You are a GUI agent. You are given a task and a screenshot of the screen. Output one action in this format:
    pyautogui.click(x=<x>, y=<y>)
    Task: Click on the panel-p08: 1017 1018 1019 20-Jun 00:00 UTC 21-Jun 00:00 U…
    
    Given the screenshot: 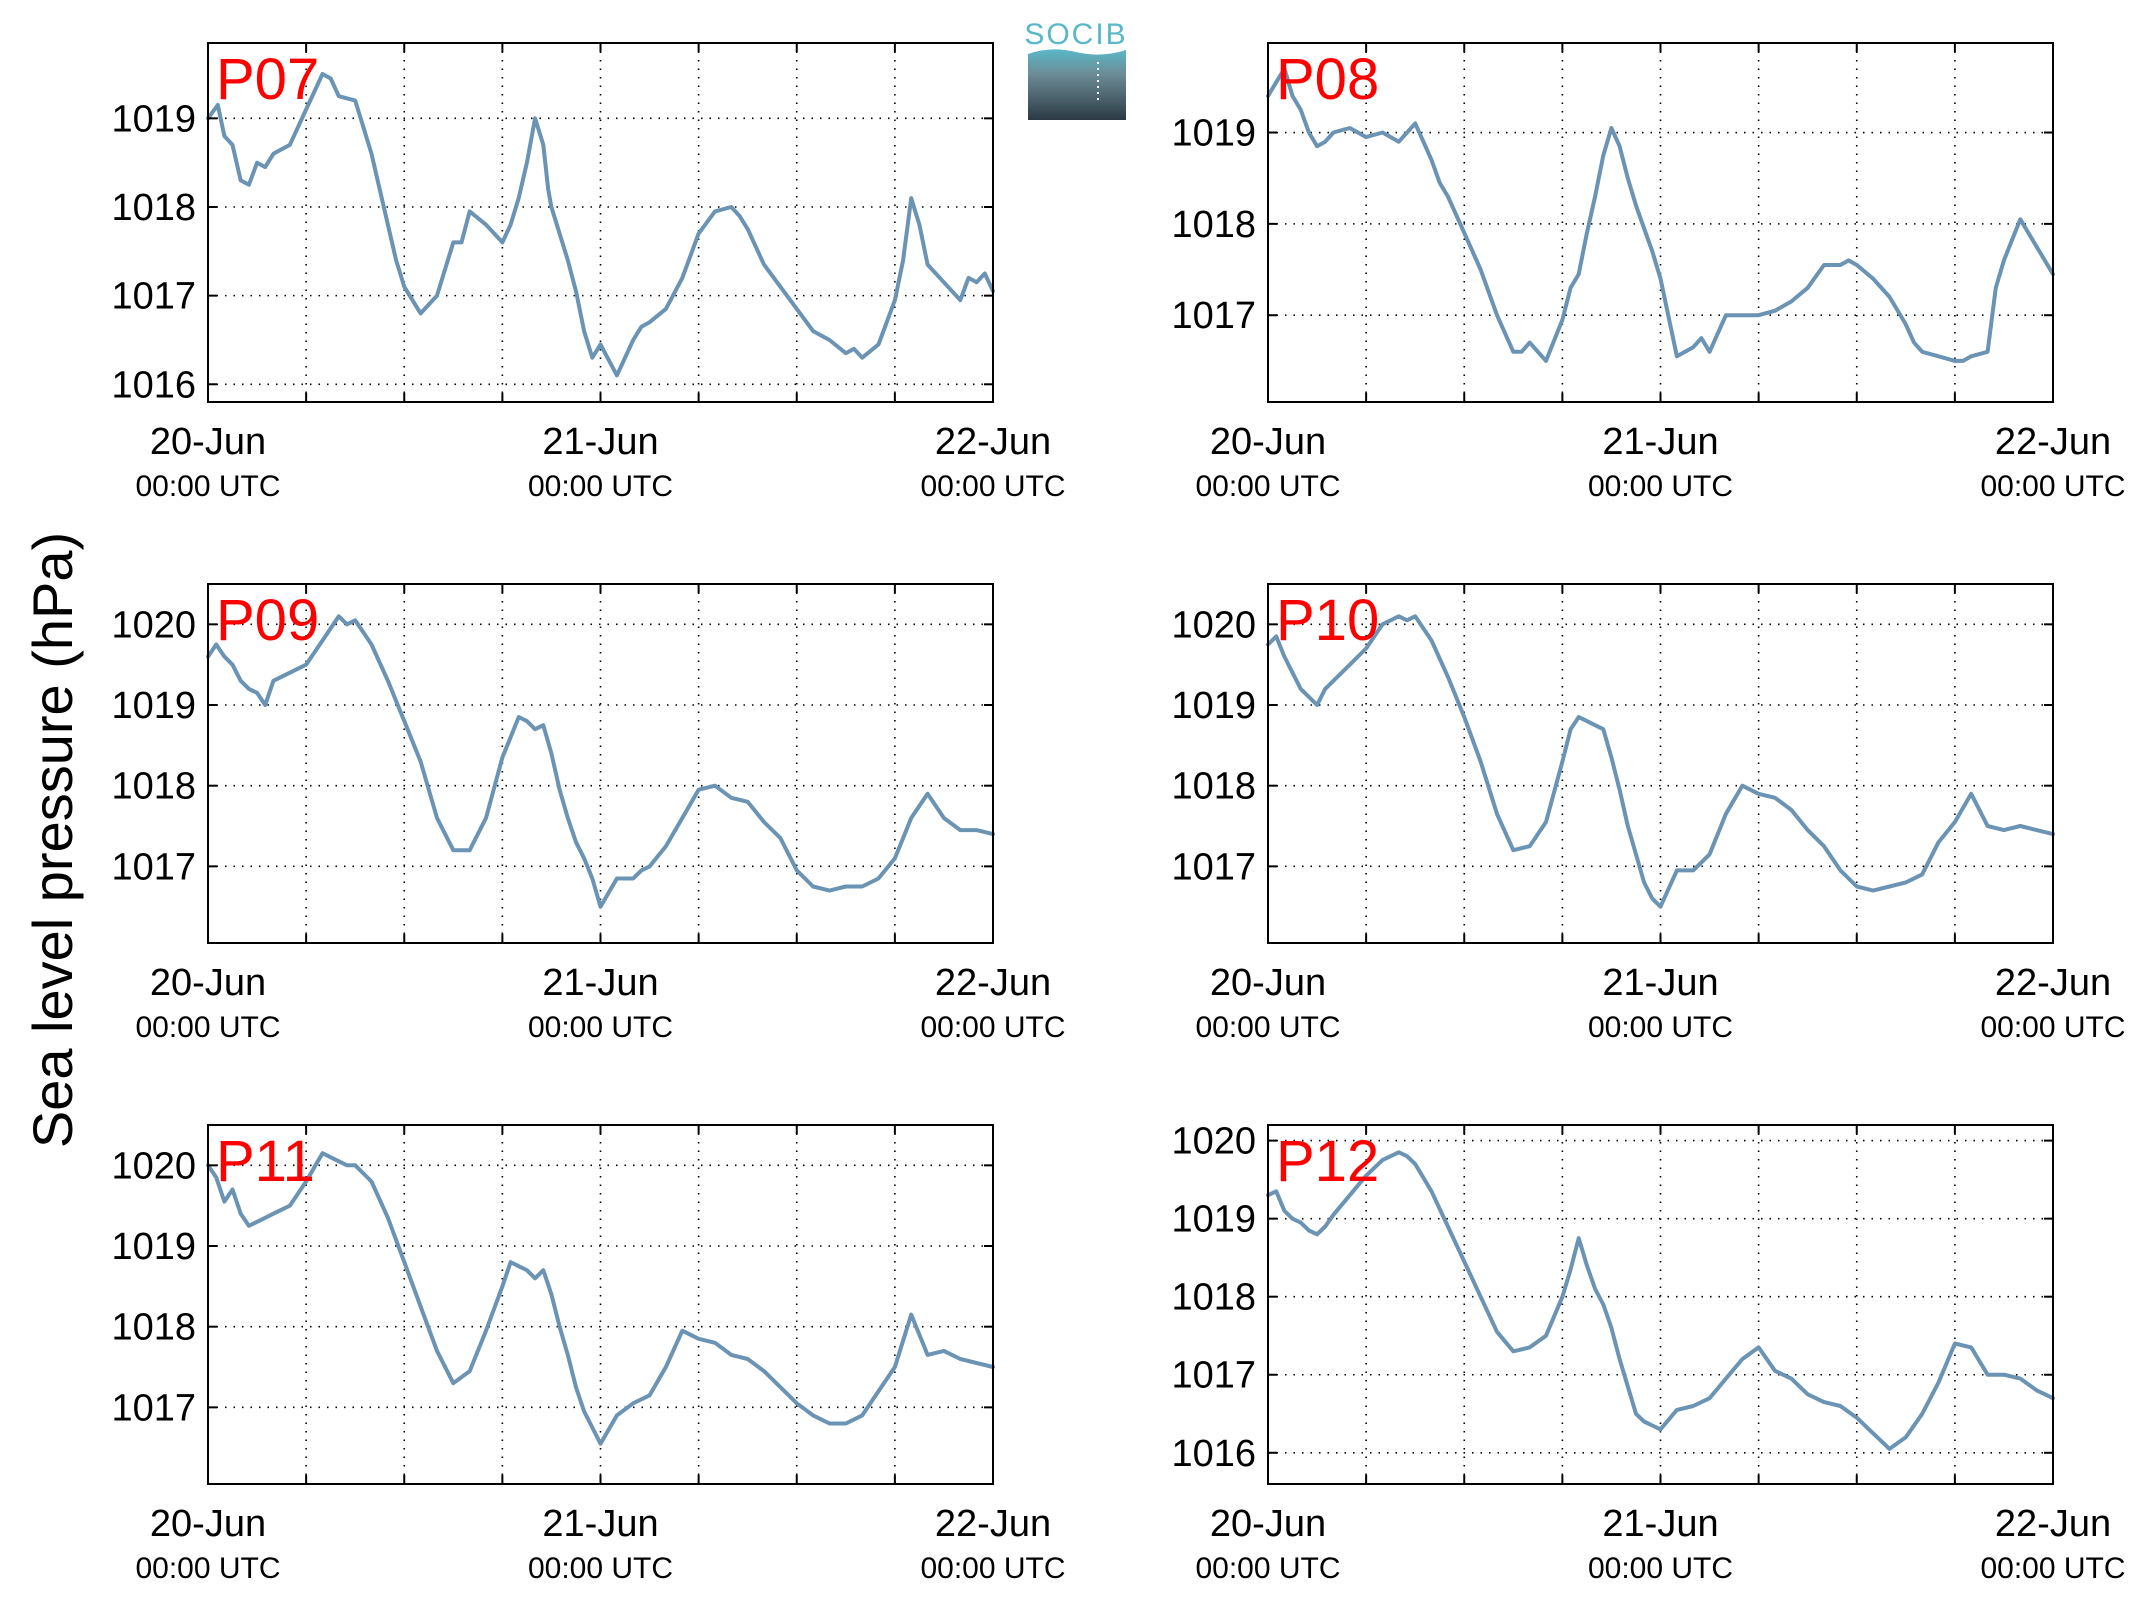 What is the action you would take?
    pyautogui.click(x=1648, y=272)
    